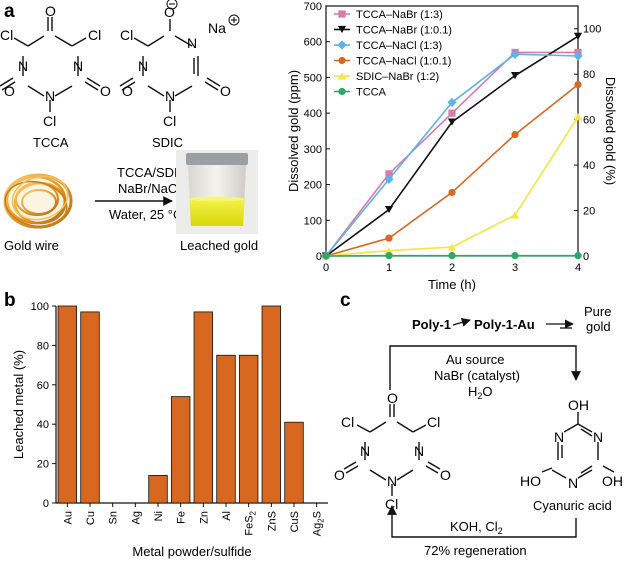  What do you see at coordinates (431, 324) in the screenshot?
I see `poly1-label: Poly-1` at bounding box center [431, 324].